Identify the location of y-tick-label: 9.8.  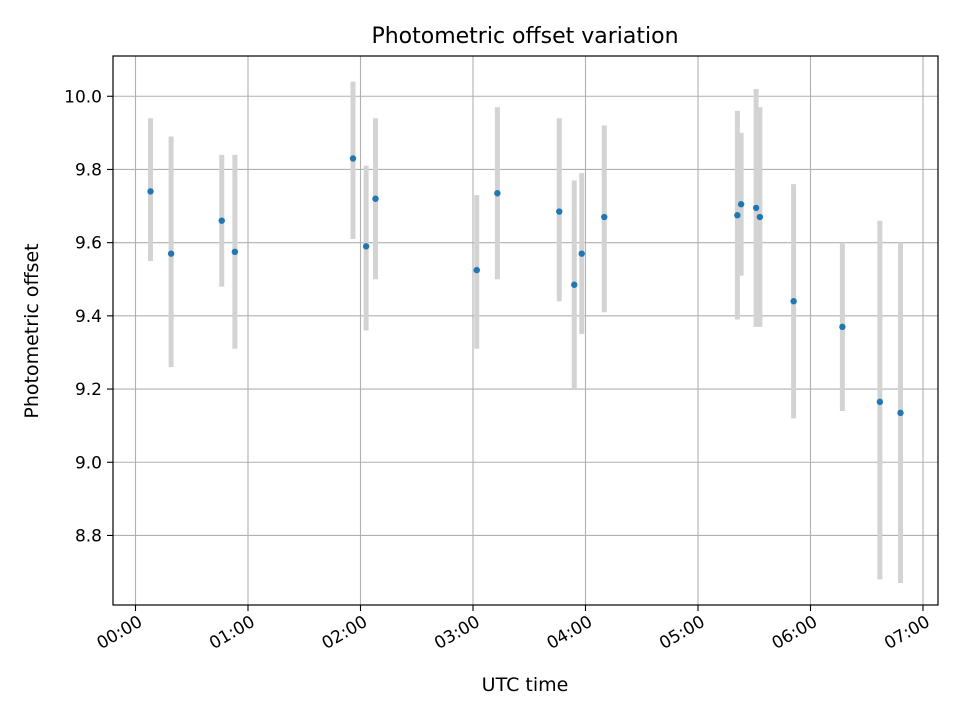
(88, 170).